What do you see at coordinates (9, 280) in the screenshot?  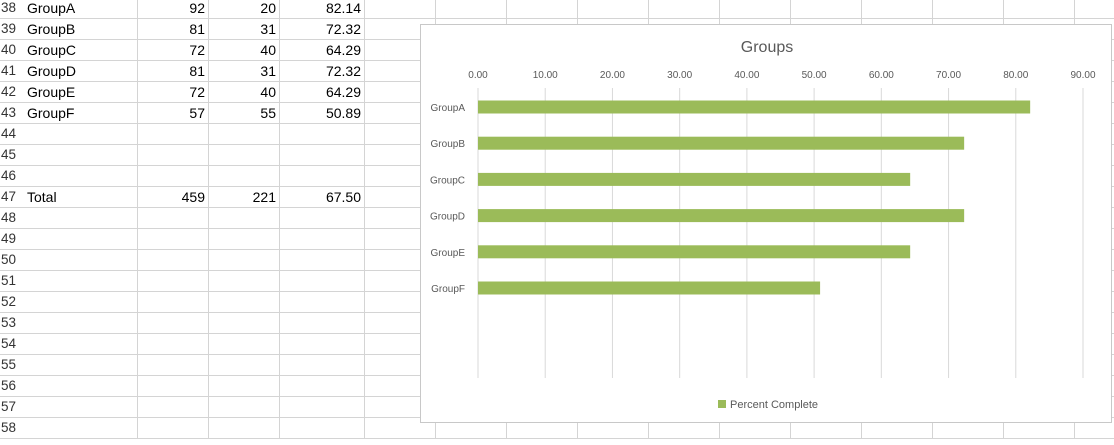 I see `row-number: 51` at bounding box center [9, 280].